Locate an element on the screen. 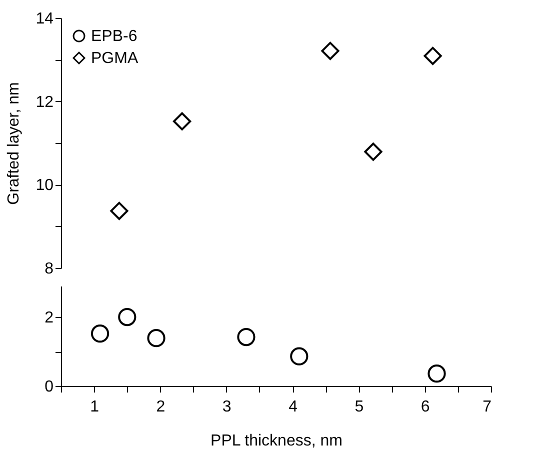 The height and width of the screenshot is (463, 536). x-axis-title: PPL thickness, nm is located at coordinates (276, 441).